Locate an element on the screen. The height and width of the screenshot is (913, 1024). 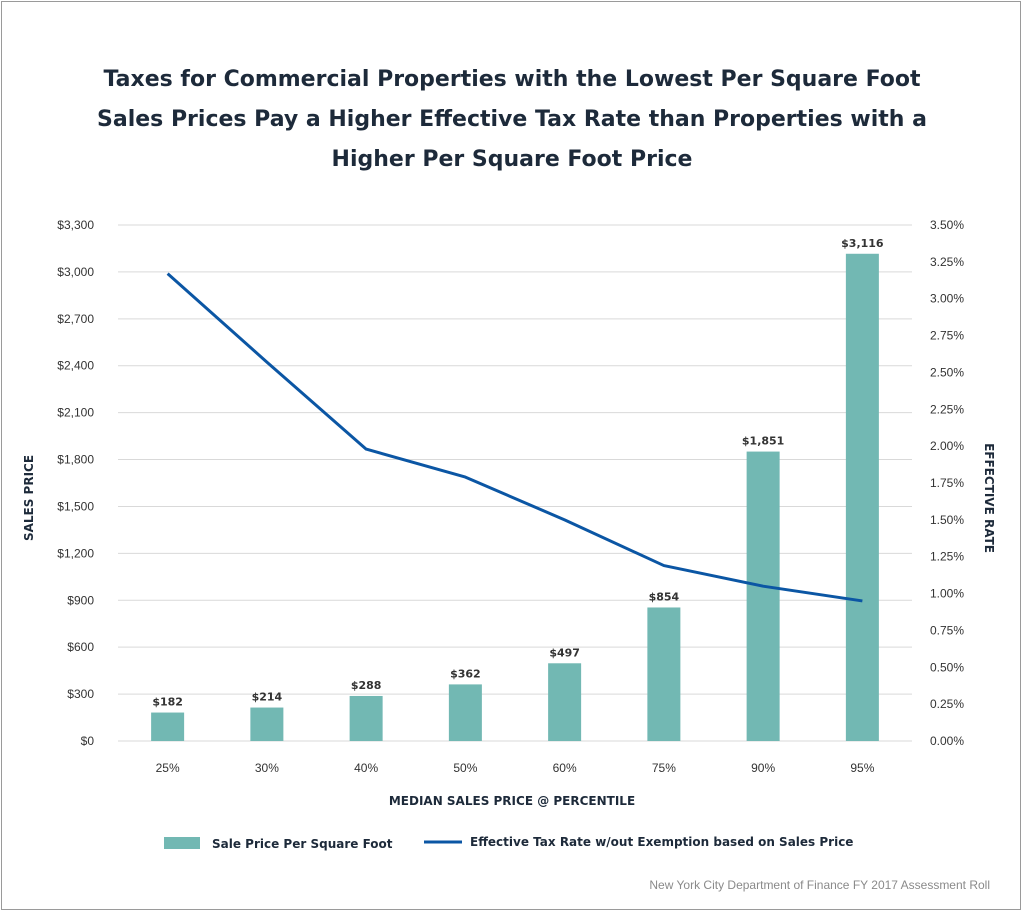
y-tick-label: $0 is located at coordinates (88, 741).